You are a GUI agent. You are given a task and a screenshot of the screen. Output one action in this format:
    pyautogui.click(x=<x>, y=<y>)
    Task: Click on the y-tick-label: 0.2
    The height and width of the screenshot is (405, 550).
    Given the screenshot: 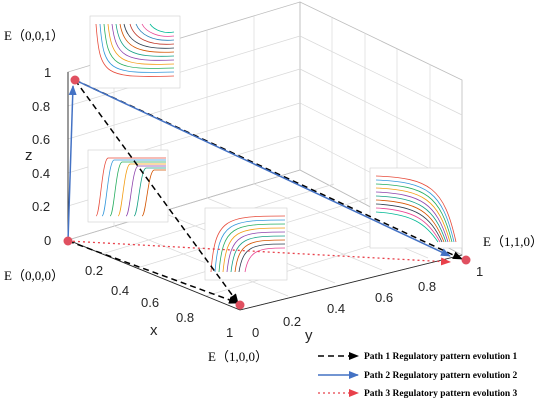 What is the action you would take?
    pyautogui.click(x=292, y=321)
    